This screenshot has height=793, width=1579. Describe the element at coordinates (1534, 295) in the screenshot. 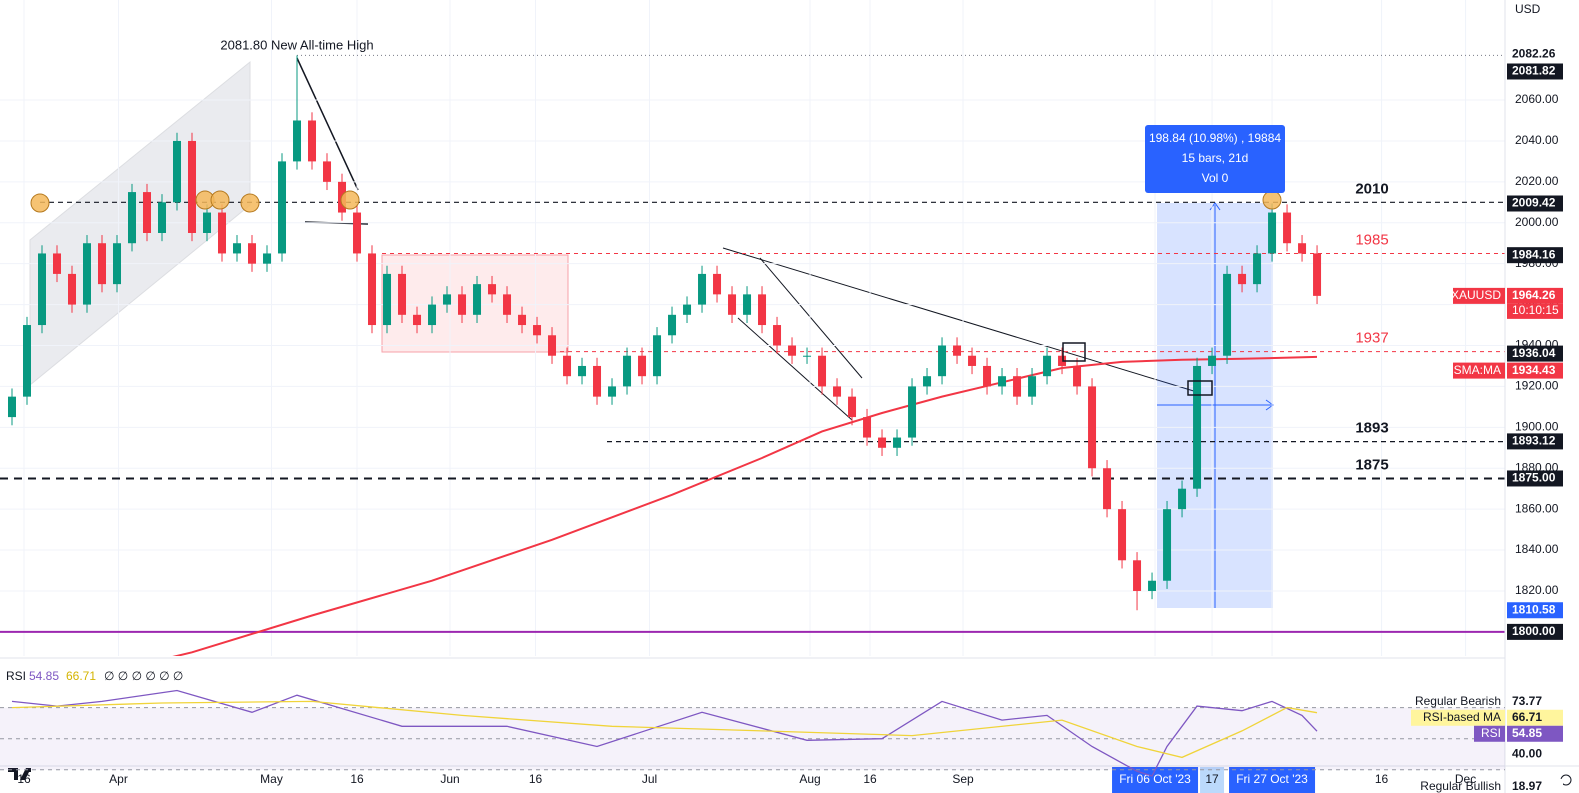

I see `price-label: 1964.26` at that location.